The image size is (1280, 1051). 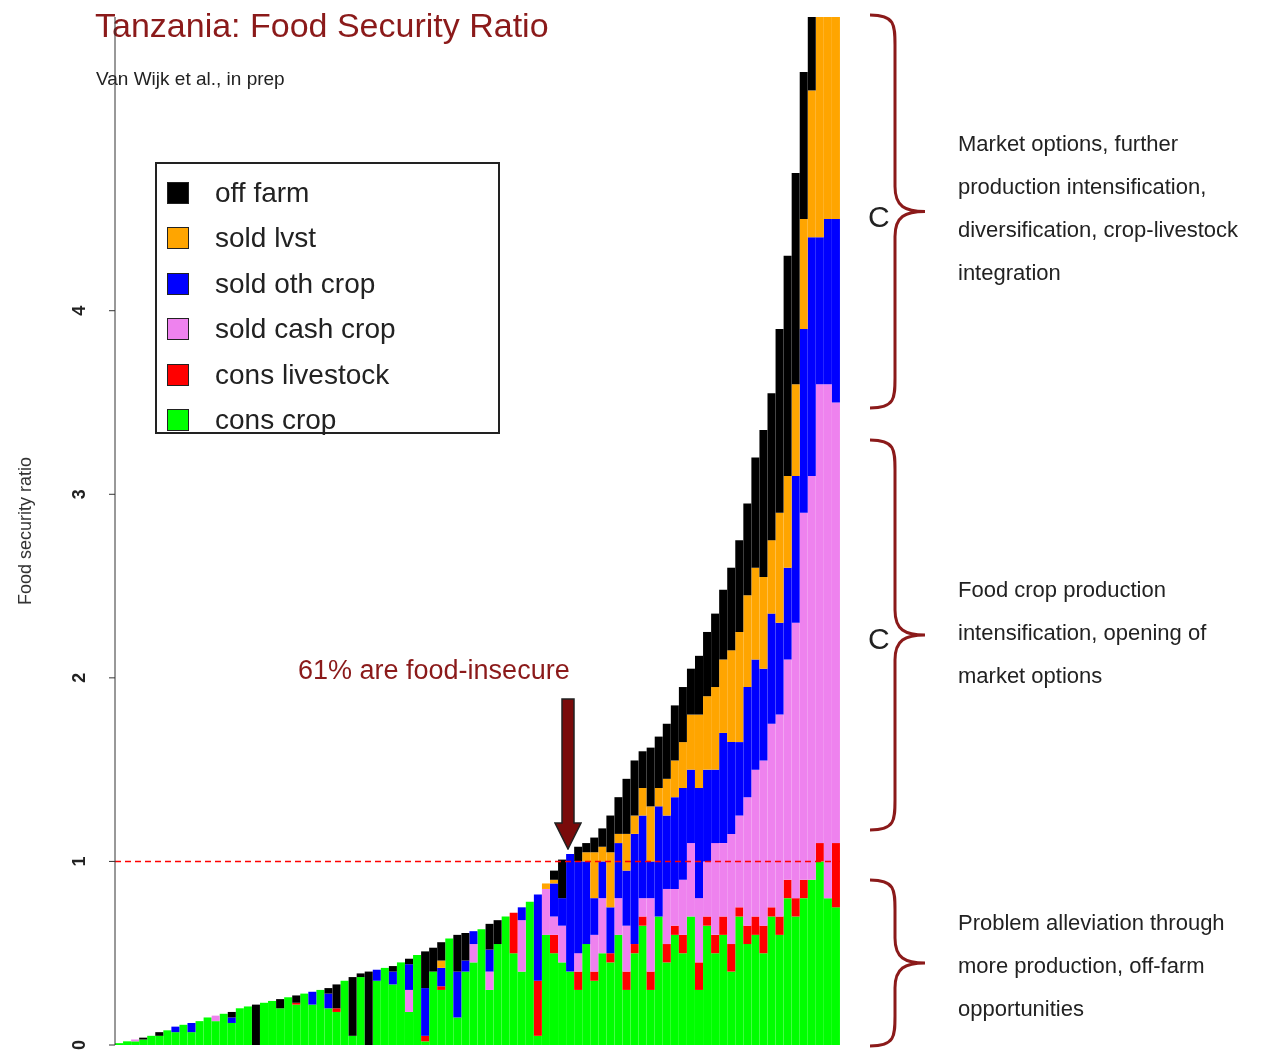 I want to click on y-tick-label: 0, so click(x=79, y=1045).